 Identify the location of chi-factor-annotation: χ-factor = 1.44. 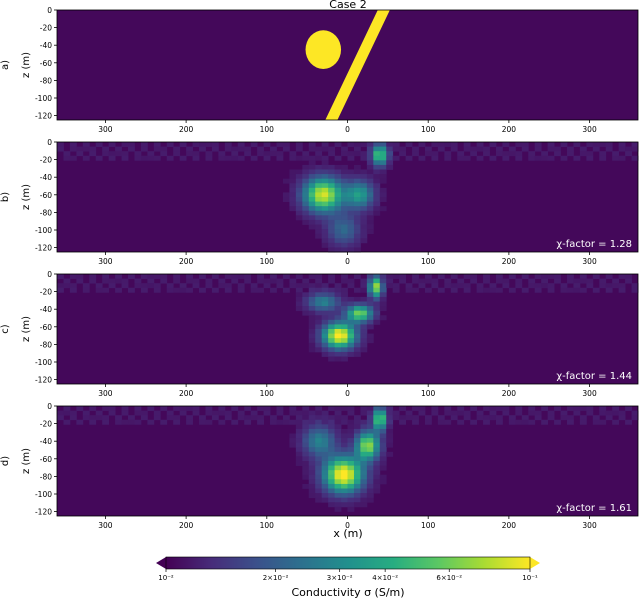
(594, 376).